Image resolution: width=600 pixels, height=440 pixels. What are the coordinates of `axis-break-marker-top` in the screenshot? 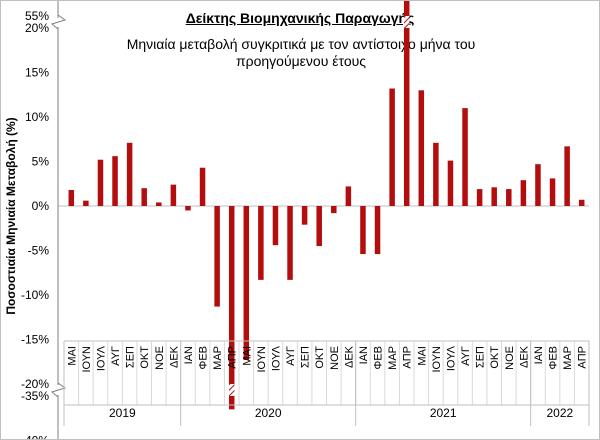 It's located at (58, 22).